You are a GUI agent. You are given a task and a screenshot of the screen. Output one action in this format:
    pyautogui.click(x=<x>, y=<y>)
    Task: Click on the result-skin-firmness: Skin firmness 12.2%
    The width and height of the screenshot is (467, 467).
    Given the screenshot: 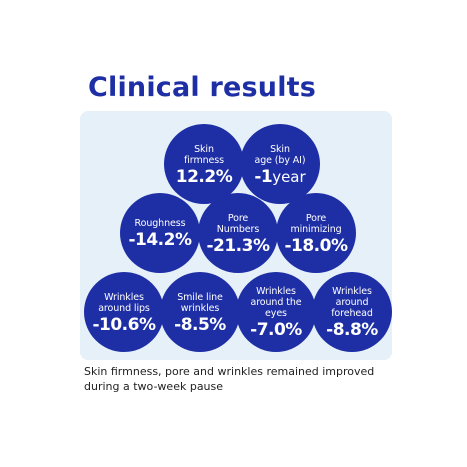 What is the action you would take?
    pyautogui.click(x=204, y=164)
    